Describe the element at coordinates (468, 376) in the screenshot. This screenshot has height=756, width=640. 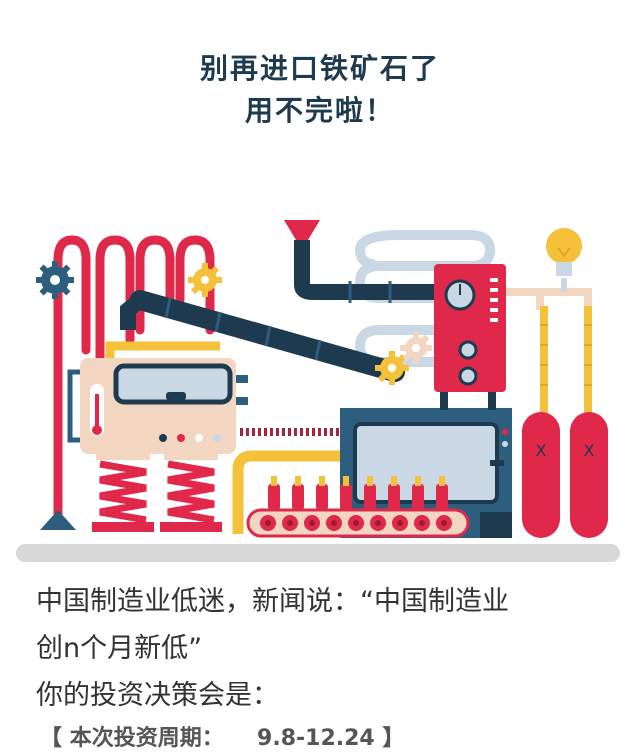
I see `dial-bottom` at that location.